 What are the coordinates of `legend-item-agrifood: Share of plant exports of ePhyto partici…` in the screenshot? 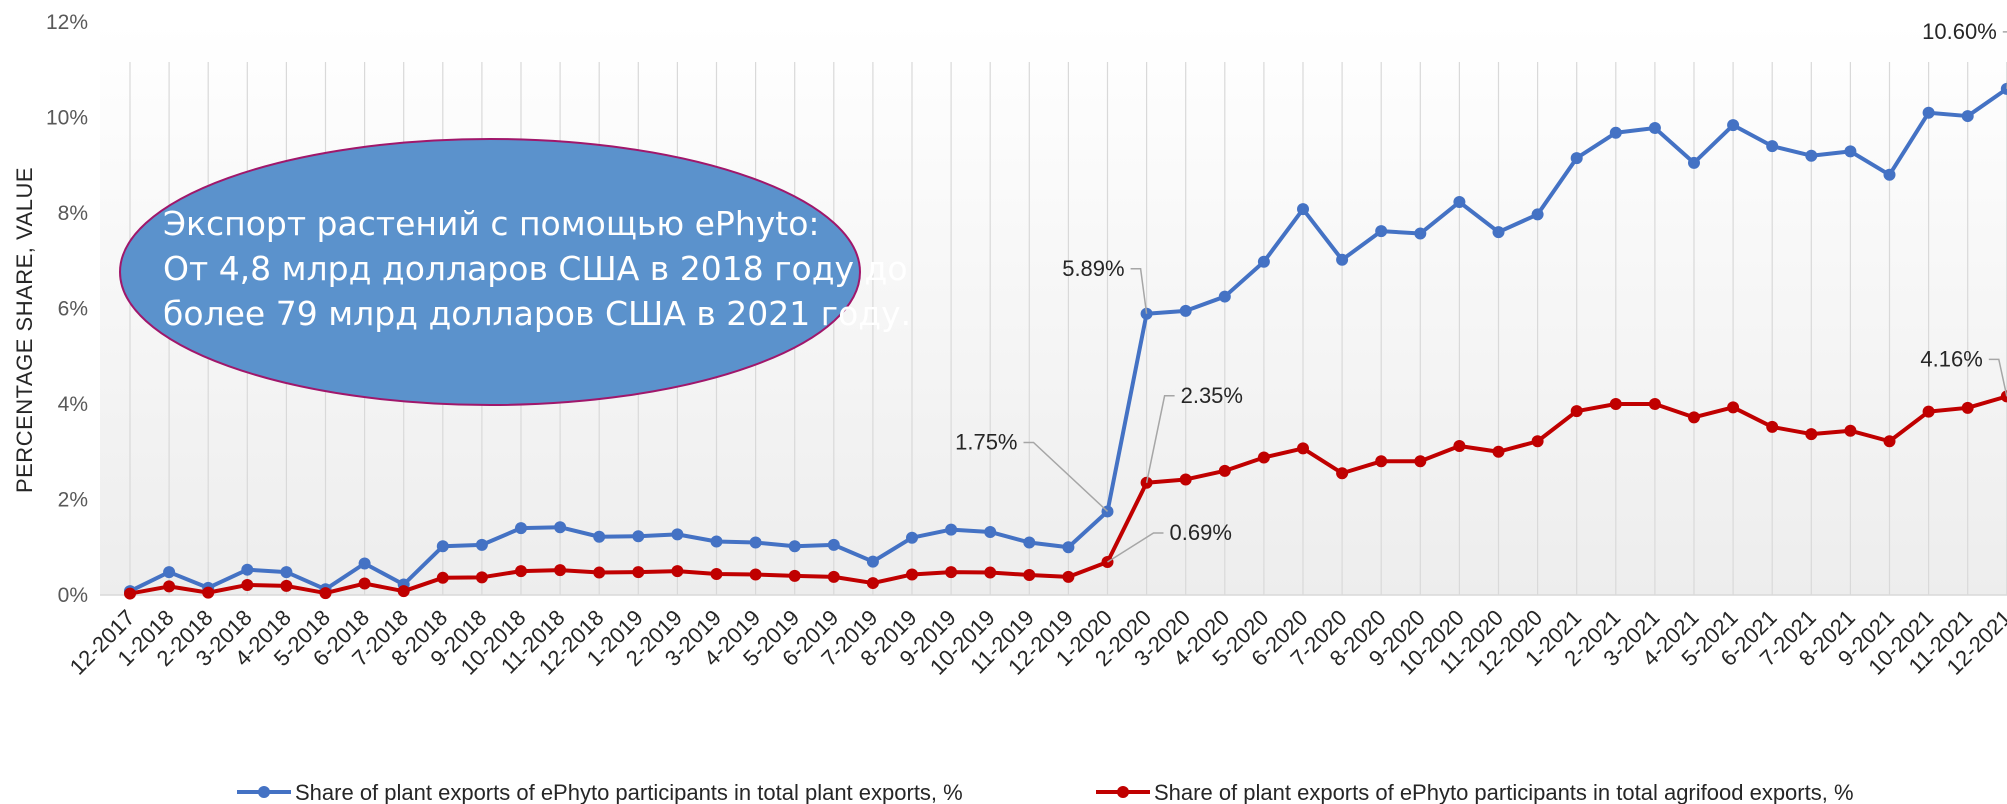 It's located at (1475, 792).